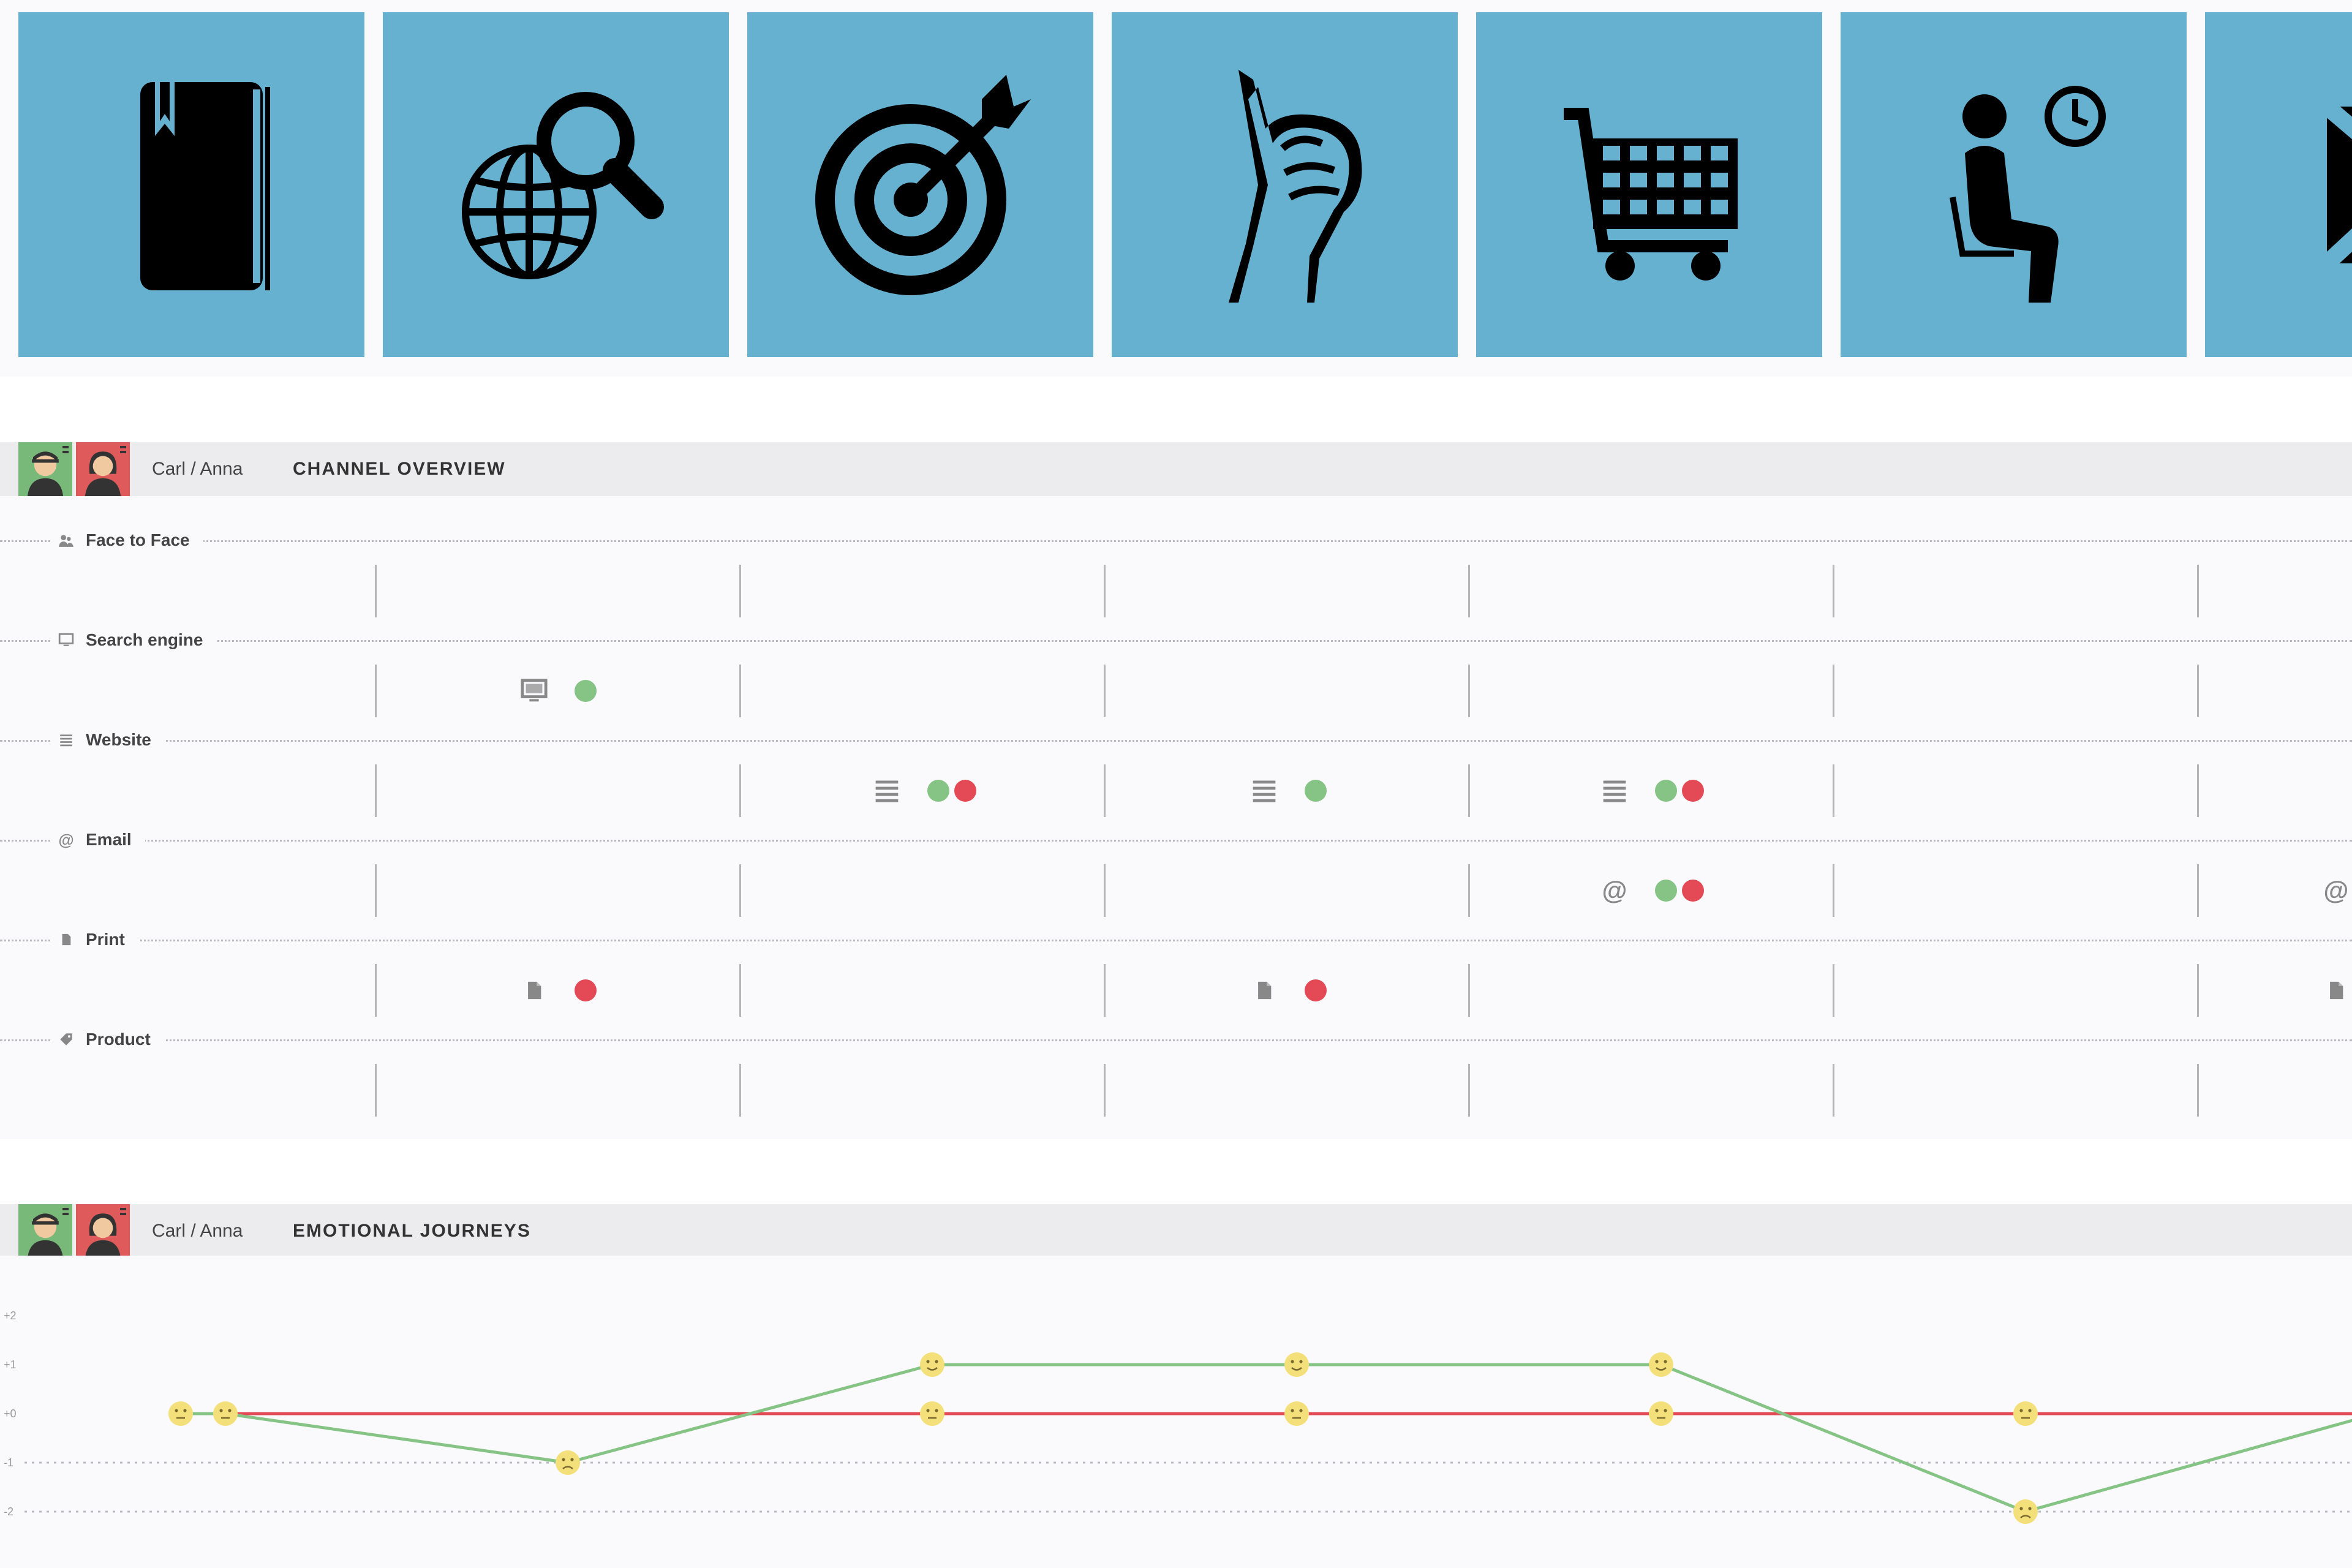  Describe the element at coordinates (1285, 185) in the screenshot. I see `tile-thumbs-up` at that location.